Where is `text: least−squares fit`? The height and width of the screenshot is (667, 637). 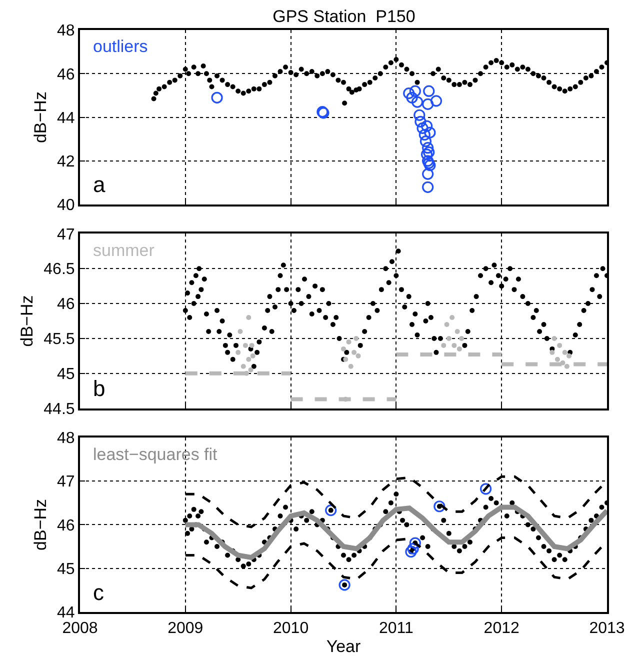
text: least−squares fit is located at coordinates (155, 454).